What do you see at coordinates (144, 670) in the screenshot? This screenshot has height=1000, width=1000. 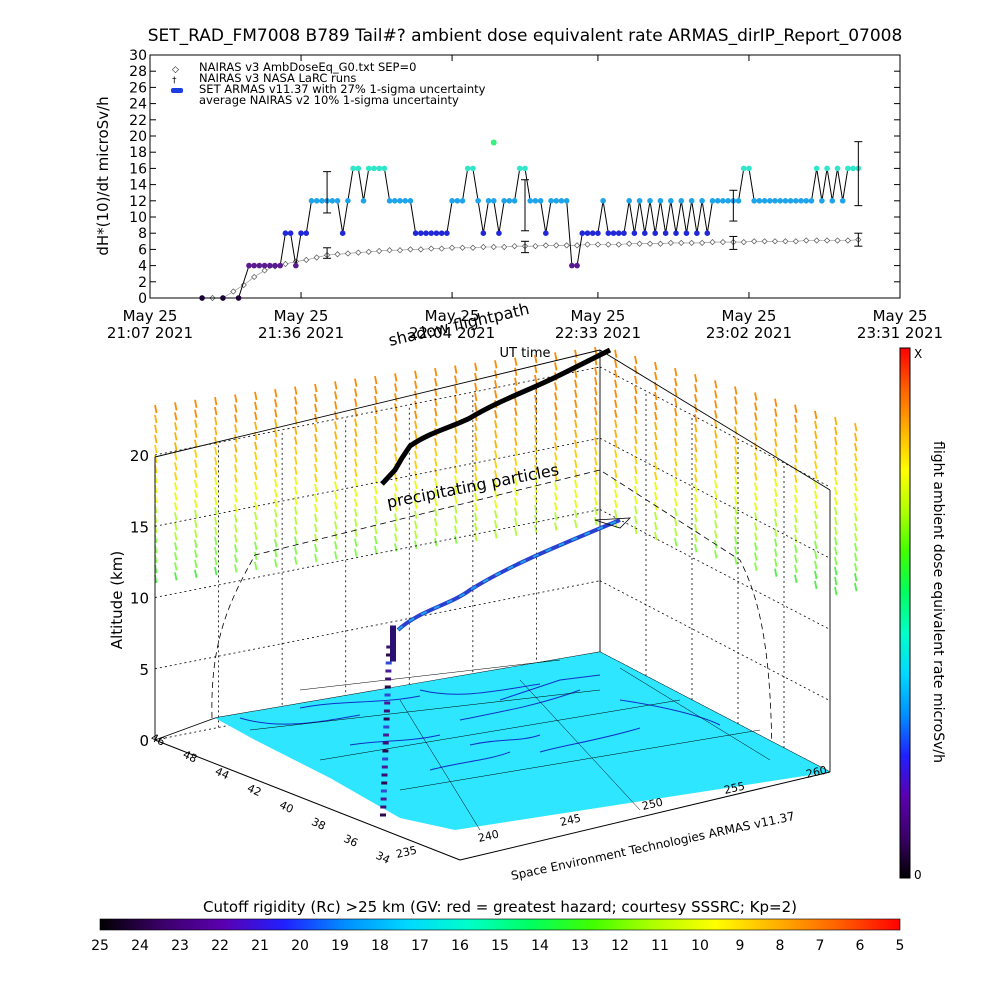 I see `altitude-tick-label: 5` at bounding box center [144, 670].